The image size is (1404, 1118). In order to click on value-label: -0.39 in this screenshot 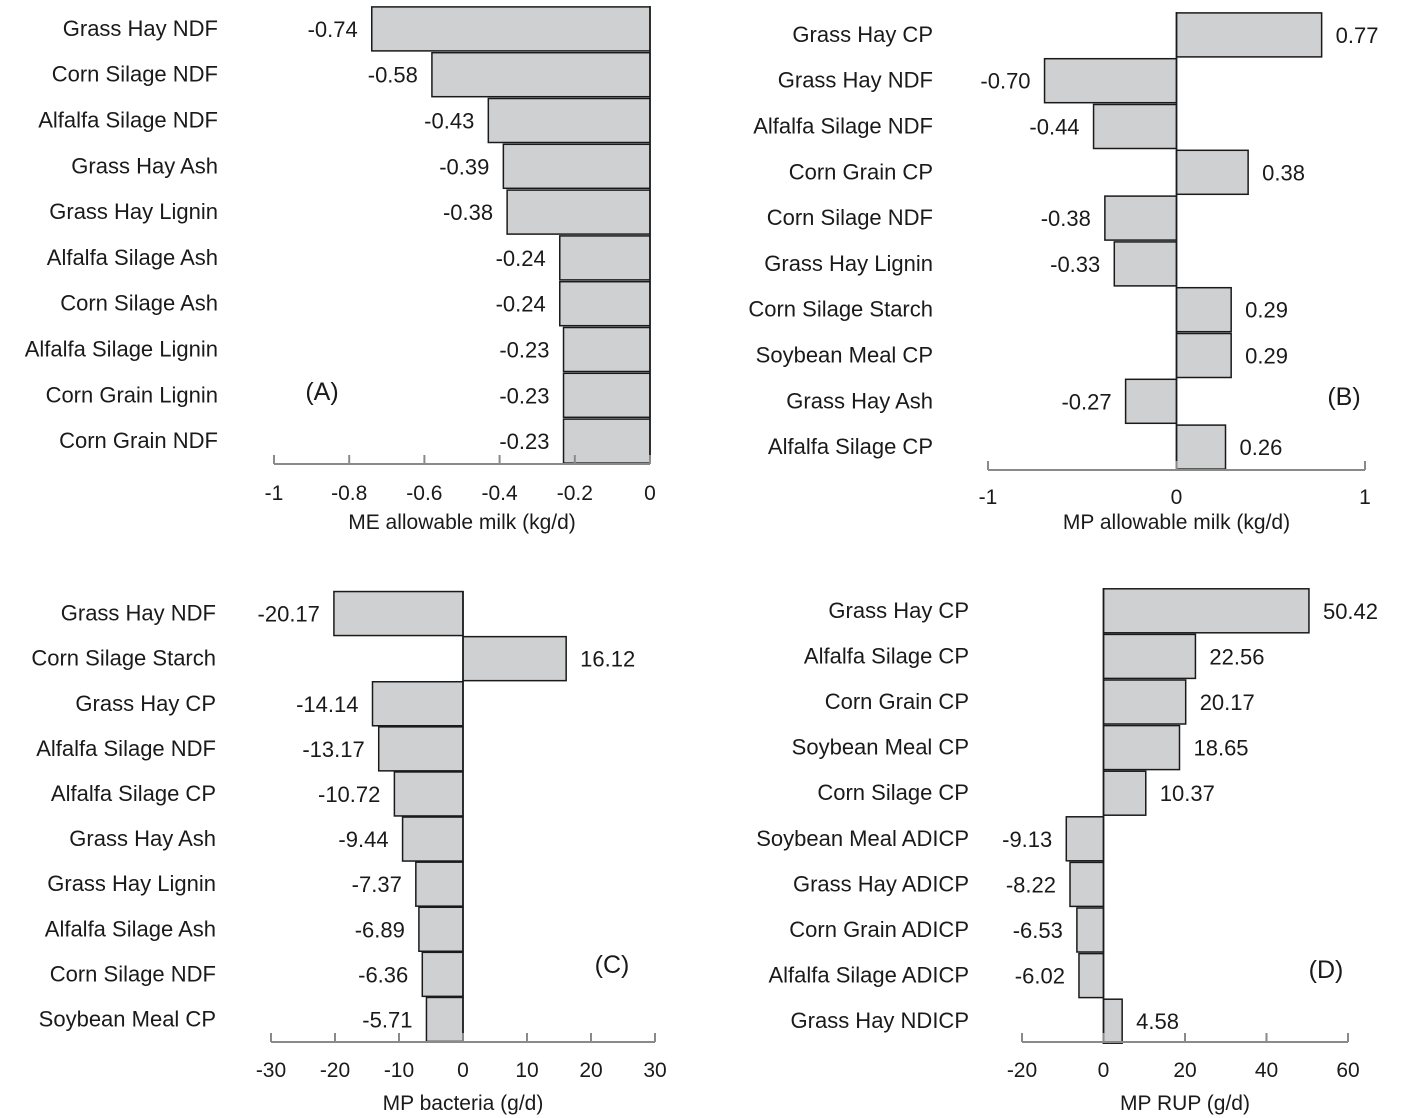, I will do `click(464, 166)`.